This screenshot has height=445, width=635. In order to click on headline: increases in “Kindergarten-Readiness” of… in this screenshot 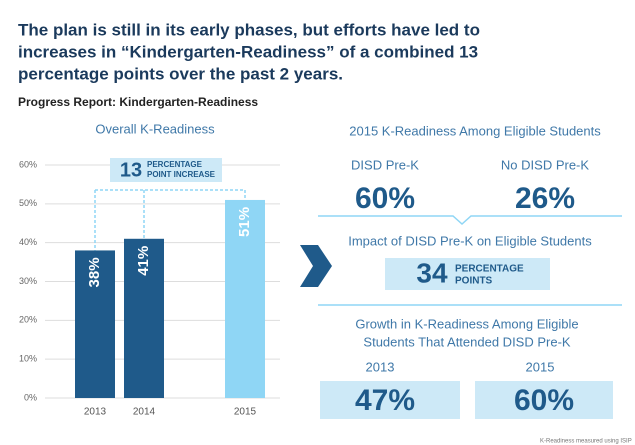, I will do `click(248, 51)`.